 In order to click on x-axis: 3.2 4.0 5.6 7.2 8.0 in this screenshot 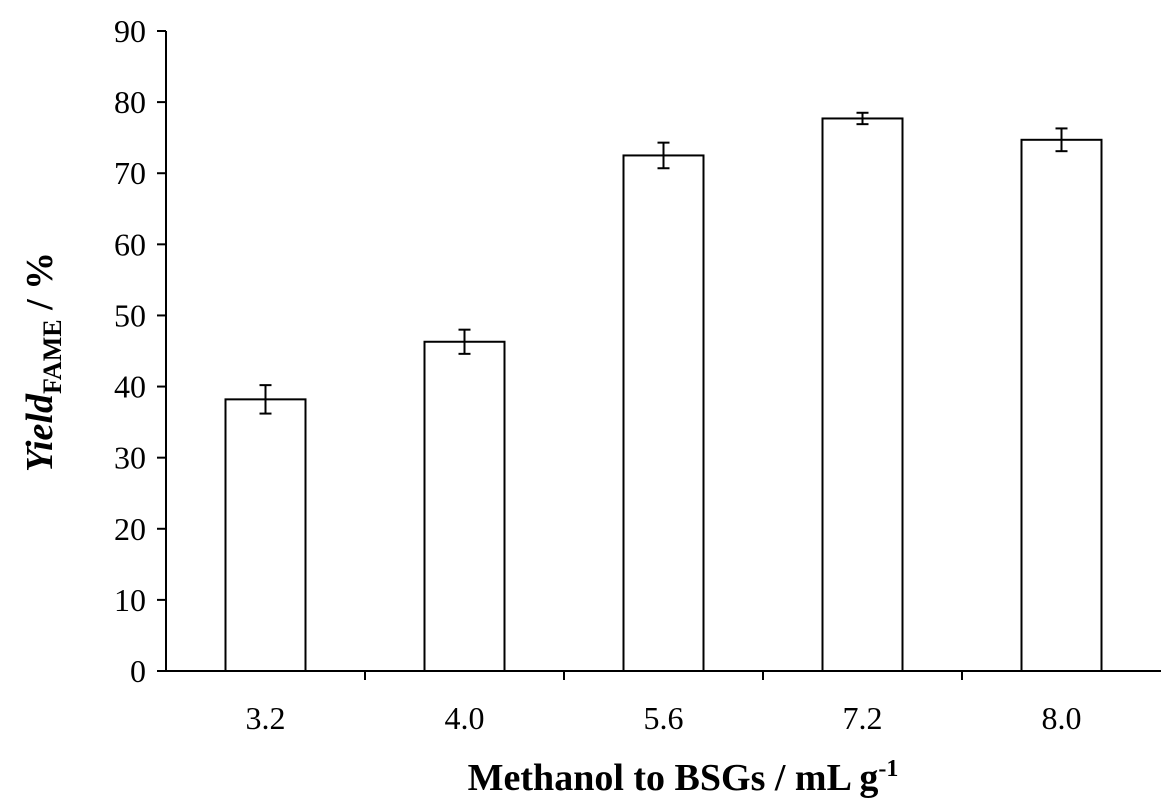, I will do `click(663, 703)`.